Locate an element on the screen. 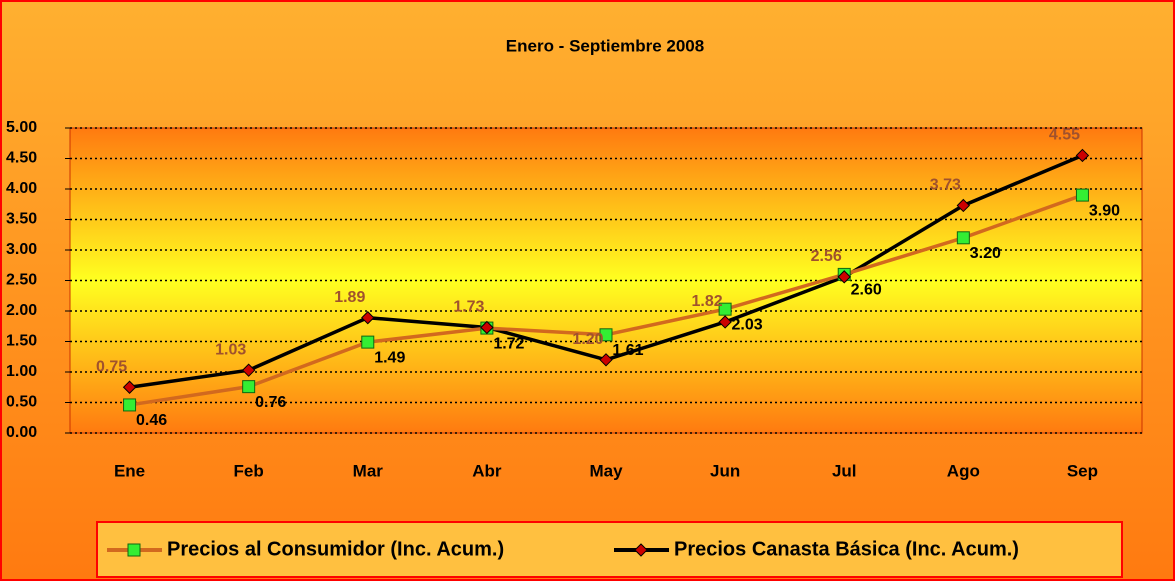 This screenshot has height=581, width=1175. x-tick-label: Sep is located at coordinates (1082, 470).